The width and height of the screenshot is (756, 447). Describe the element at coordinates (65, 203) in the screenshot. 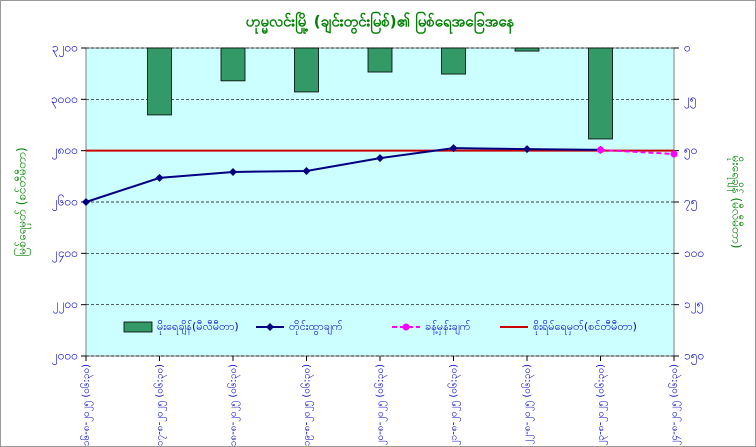

I see `y-tick-label: ၂၆၀၀` at that location.